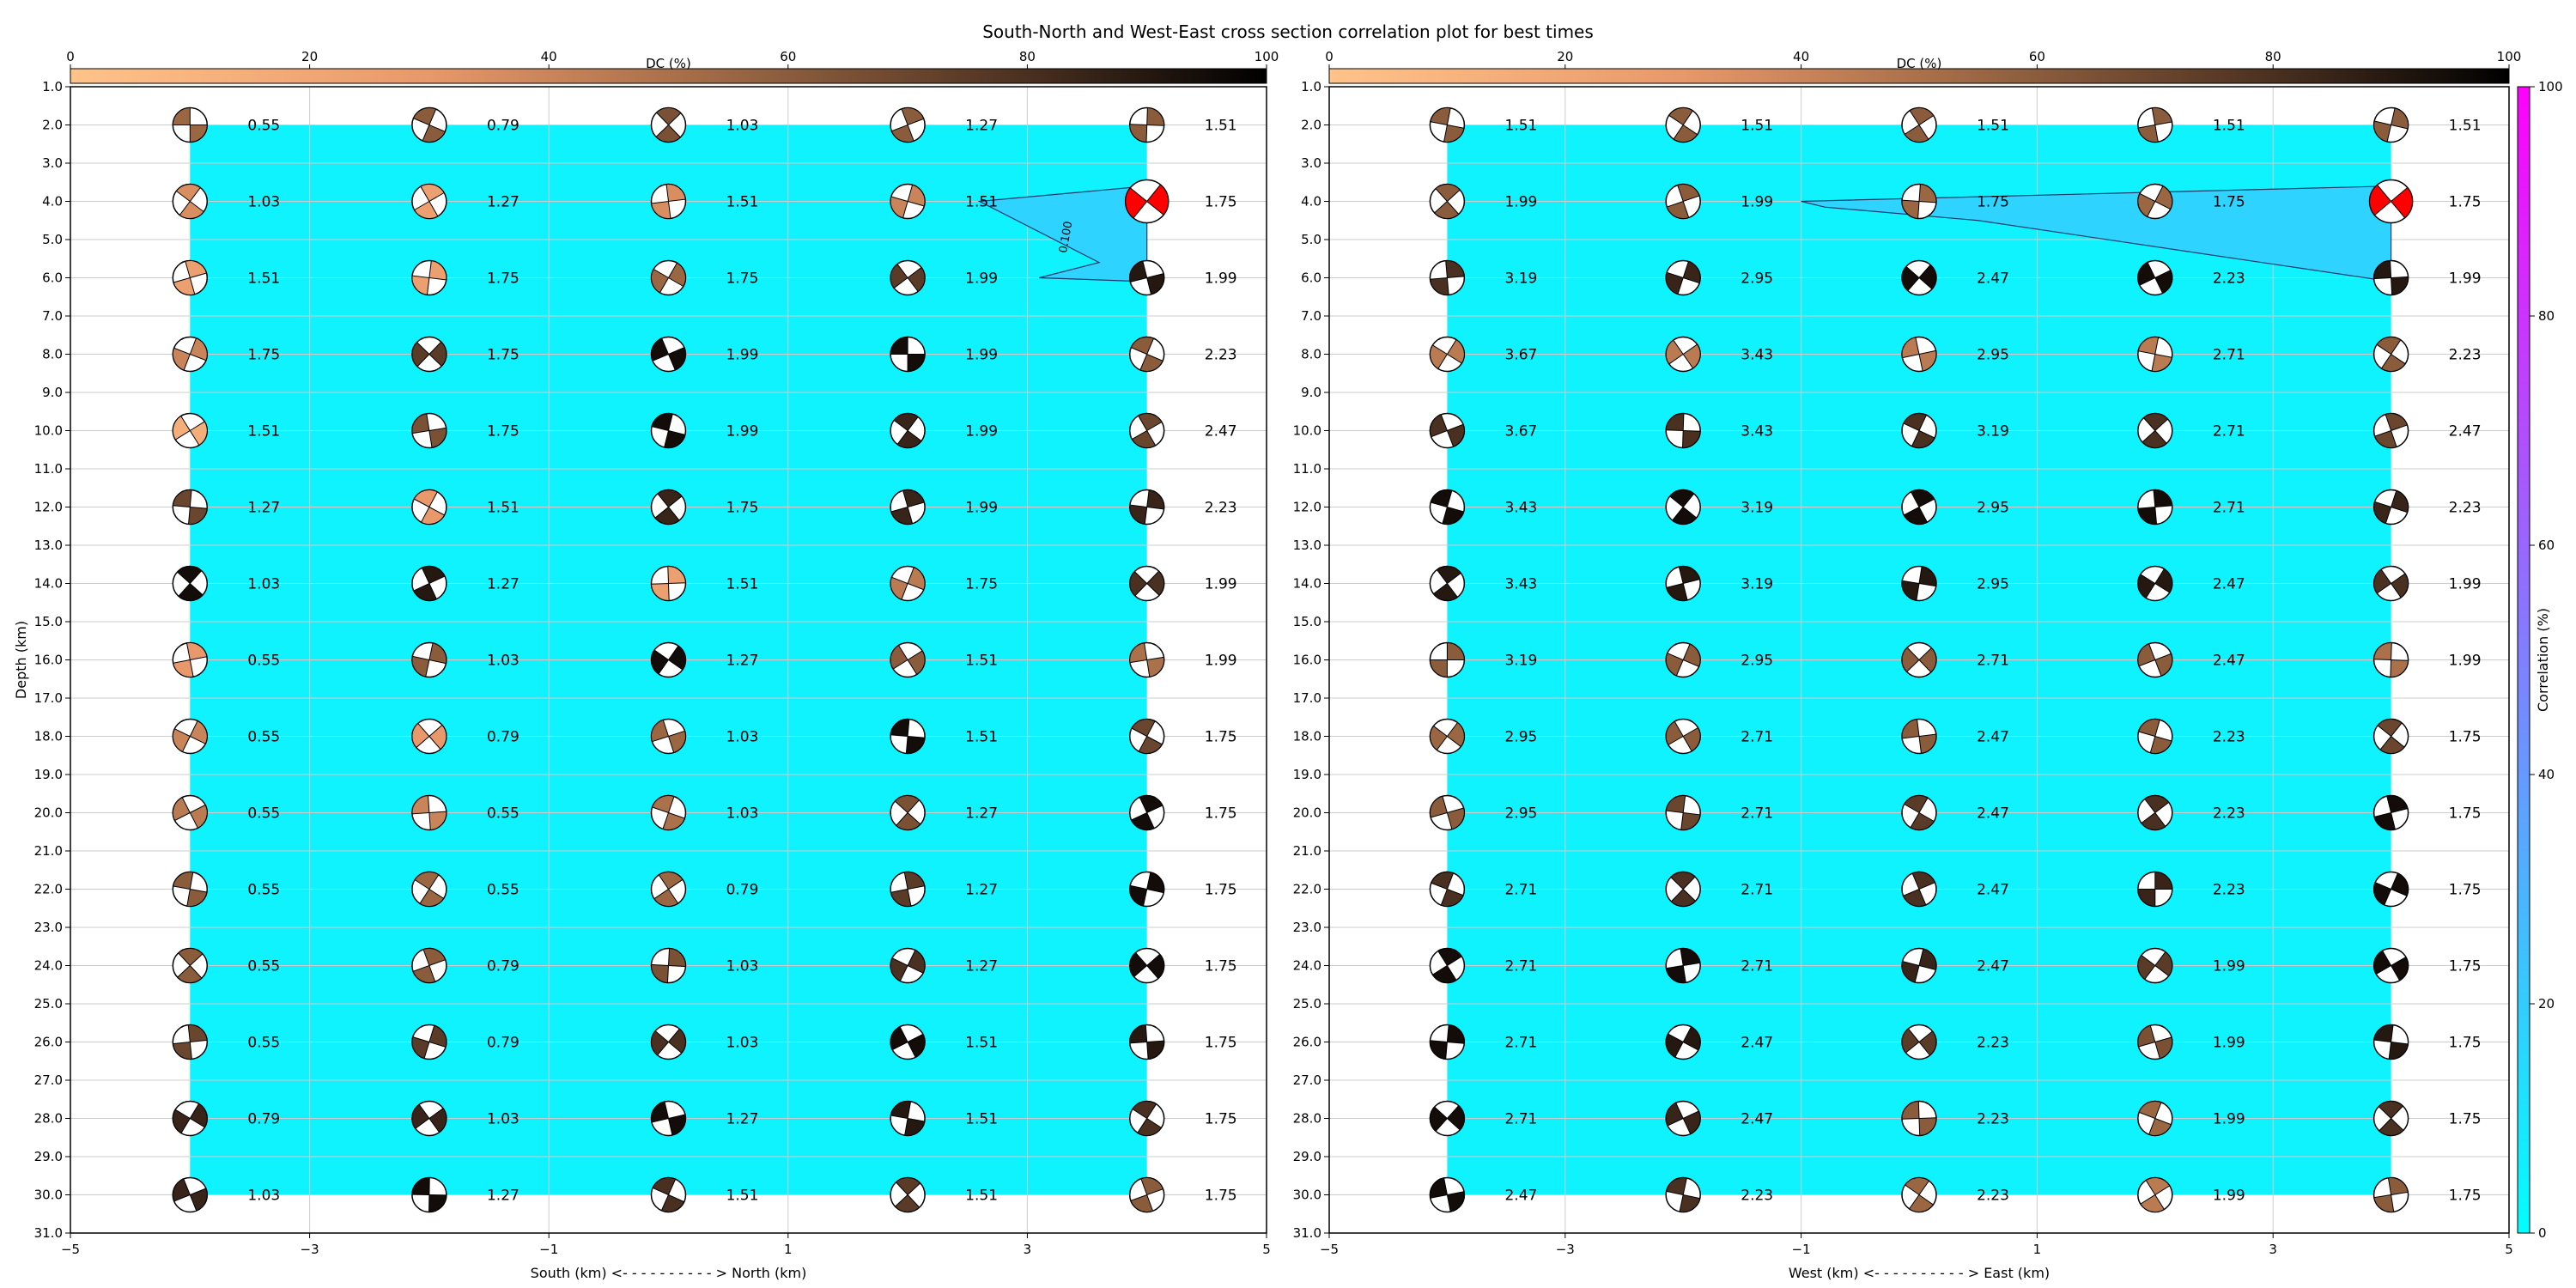  I want to click on y-tick-label: 31.0, so click(1307, 1233).